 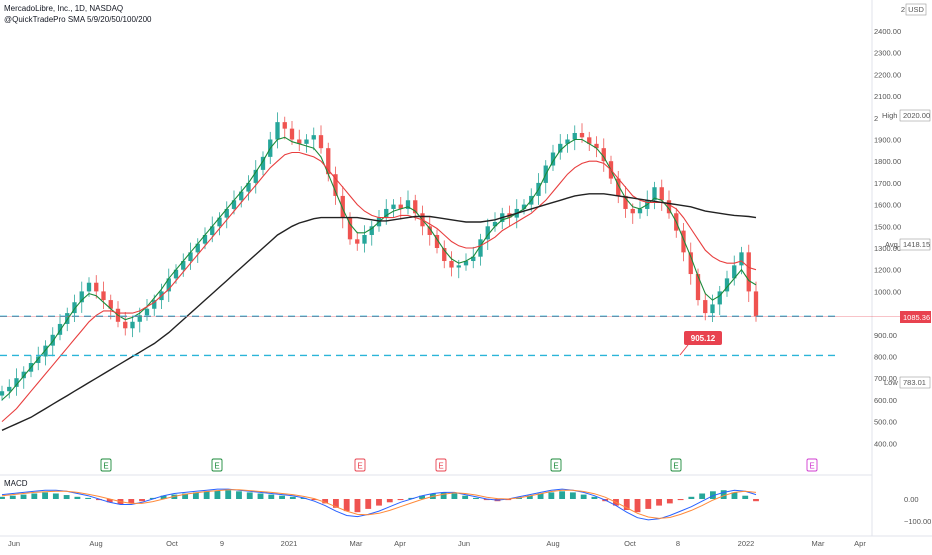 I want to click on earnings-marker-label: E, so click(x=811, y=466).